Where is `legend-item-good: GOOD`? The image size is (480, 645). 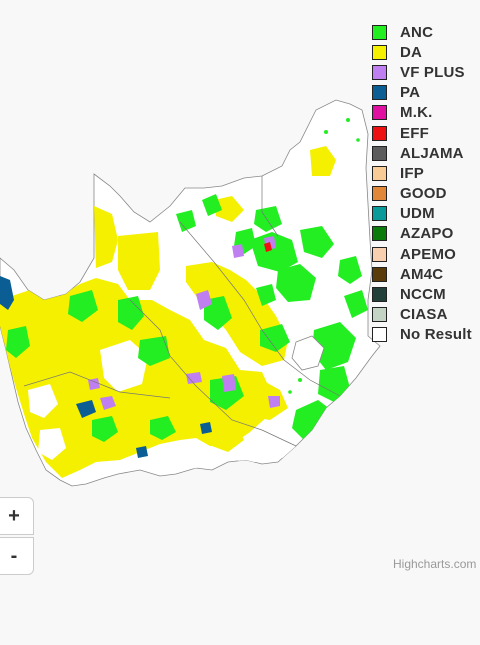 legend-item-good: GOOD is located at coordinates (426, 194).